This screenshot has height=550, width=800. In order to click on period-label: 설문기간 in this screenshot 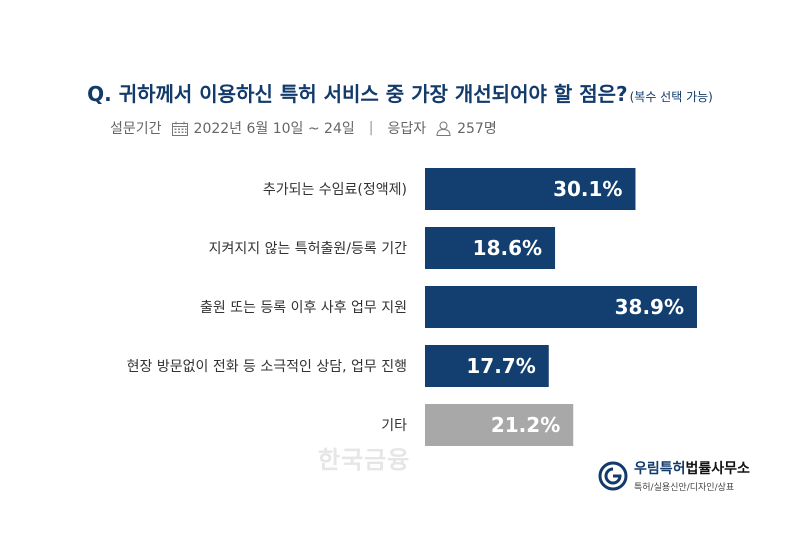, I will do `click(136, 129)`.